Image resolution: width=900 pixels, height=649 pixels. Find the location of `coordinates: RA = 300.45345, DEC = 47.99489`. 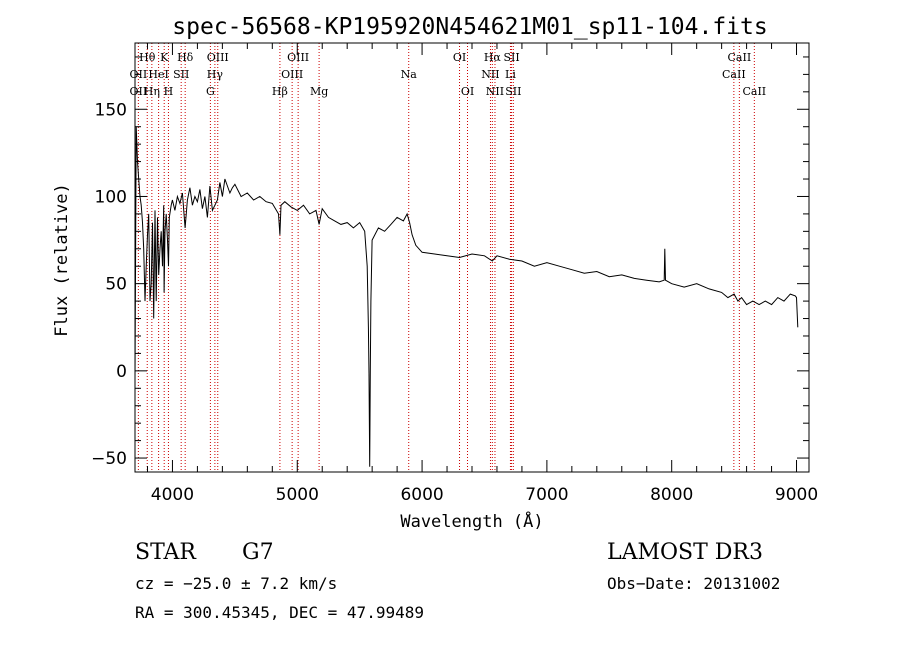

coordinates: RA = 300.45345, DEC = 47.99489 is located at coordinates (279, 612).